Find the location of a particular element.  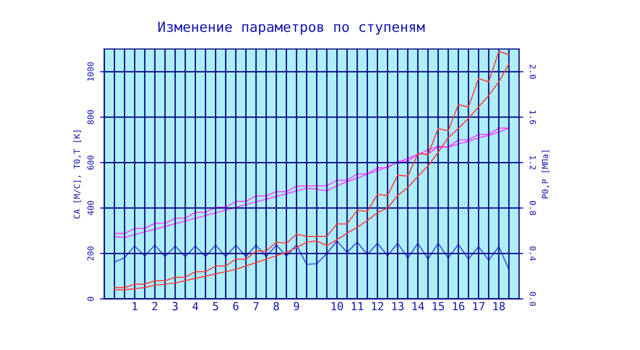

y2-tick-label: 0.0 is located at coordinates (533, 299).